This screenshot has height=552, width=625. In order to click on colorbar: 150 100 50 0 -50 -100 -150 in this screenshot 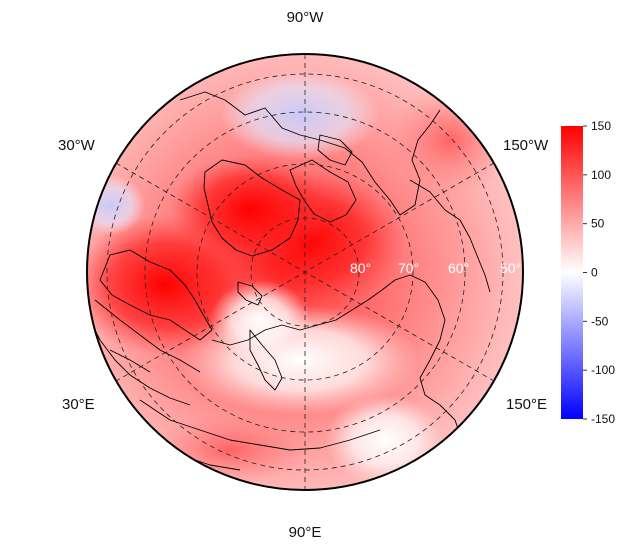, I will do `click(588, 272)`.